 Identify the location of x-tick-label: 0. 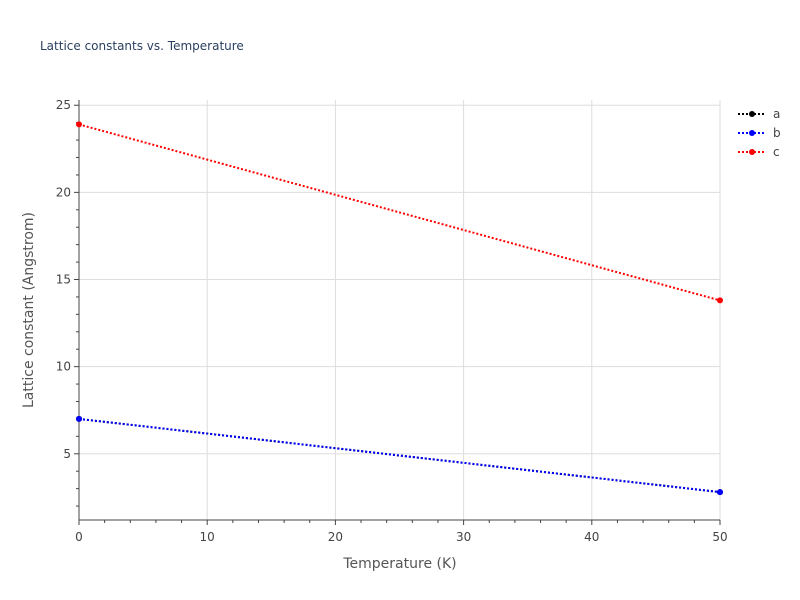
(79, 537).